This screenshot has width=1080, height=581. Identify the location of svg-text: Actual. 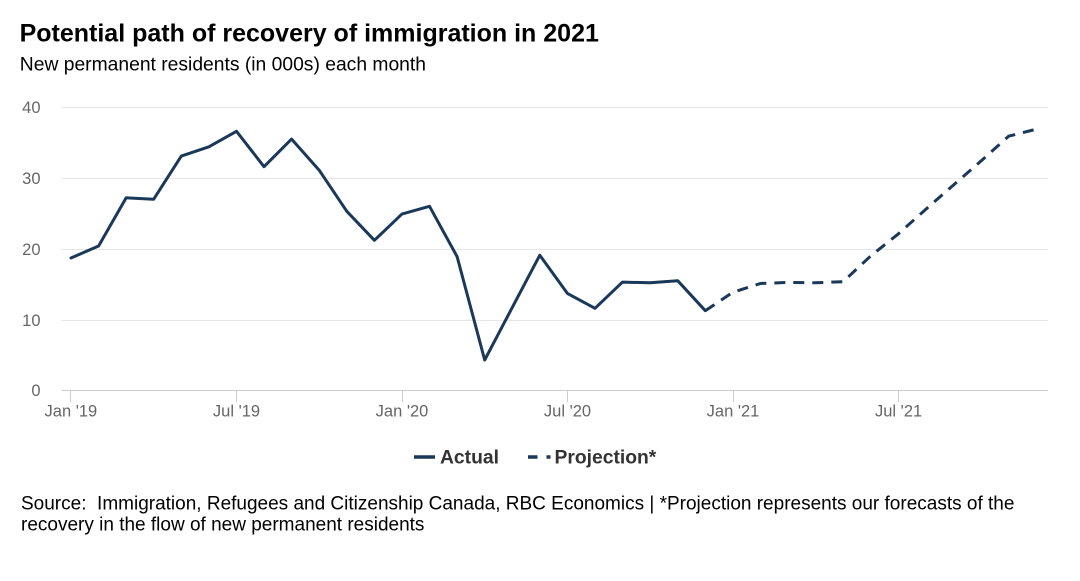
(469, 458).